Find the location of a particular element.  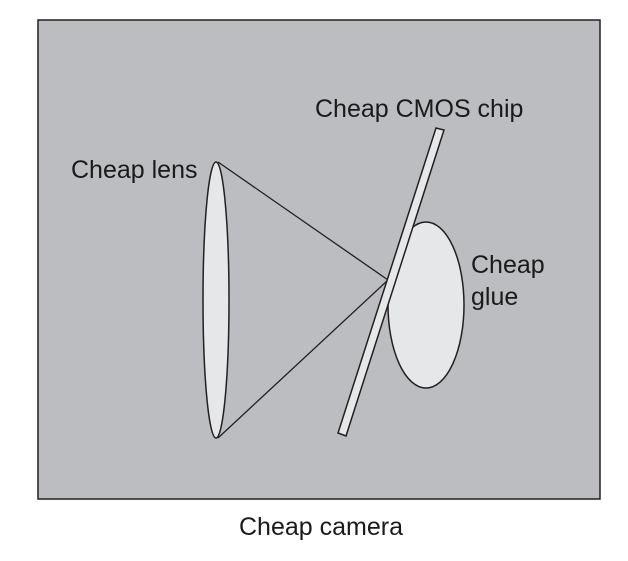

caption-cheap-camera: Cheap camera is located at coordinates (321, 527).